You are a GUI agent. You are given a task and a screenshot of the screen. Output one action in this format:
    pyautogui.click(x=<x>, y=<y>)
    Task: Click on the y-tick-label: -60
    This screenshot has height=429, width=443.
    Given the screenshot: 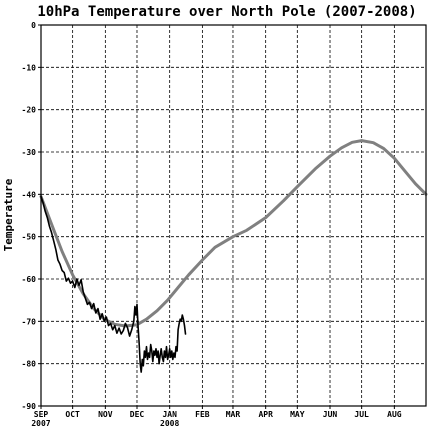 What is the action you would take?
    pyautogui.click(x=29, y=279)
    